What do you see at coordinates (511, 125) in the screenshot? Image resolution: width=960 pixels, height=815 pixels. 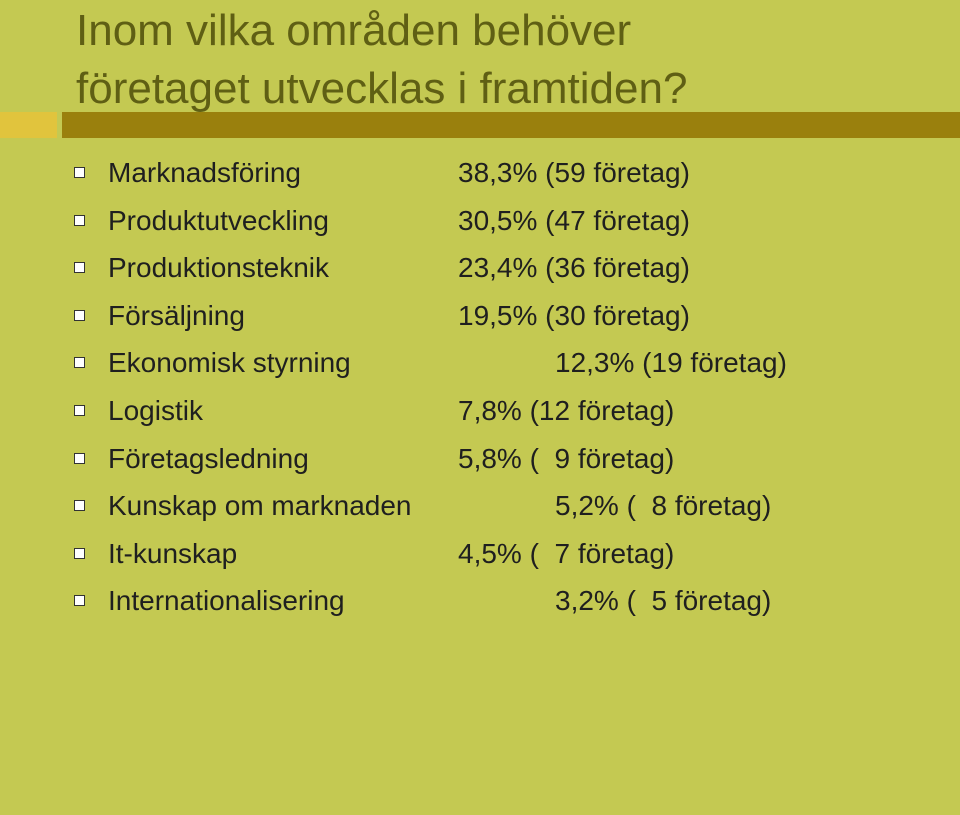 I see `title-accent-bar-right` at bounding box center [511, 125].